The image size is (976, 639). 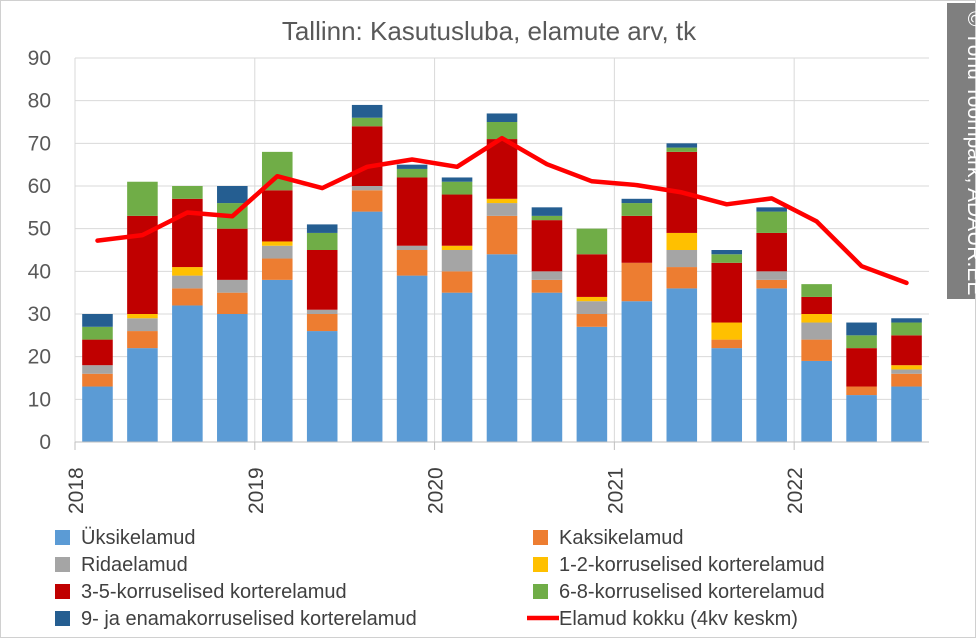 What do you see at coordinates (692, 565) in the screenshot?
I see `legend-label: 1-2-korruselised korterelamud` at bounding box center [692, 565].